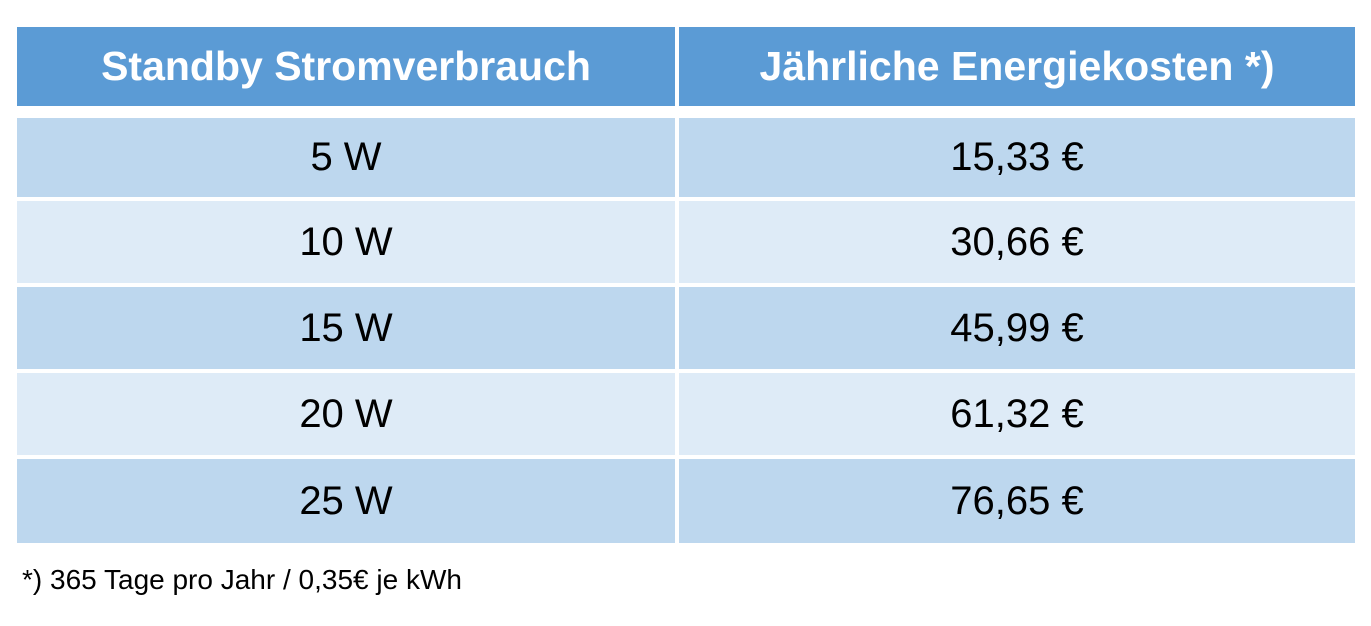 This screenshot has height=626, width=1371. What do you see at coordinates (346, 501) in the screenshot?
I see `table-cell: 25 W` at bounding box center [346, 501].